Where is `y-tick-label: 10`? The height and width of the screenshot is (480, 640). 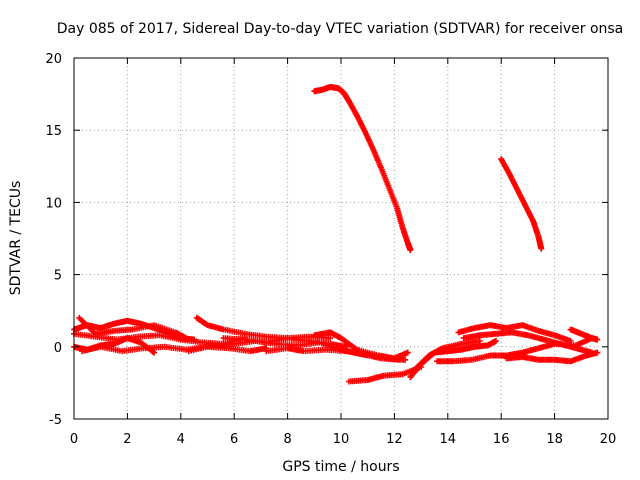
y-tick-label: 10 is located at coordinates (53, 203).